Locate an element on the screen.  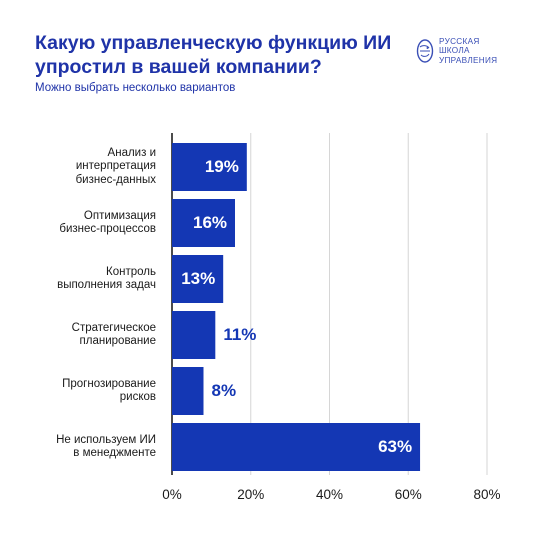
value-label: 8% is located at coordinates (224, 390).